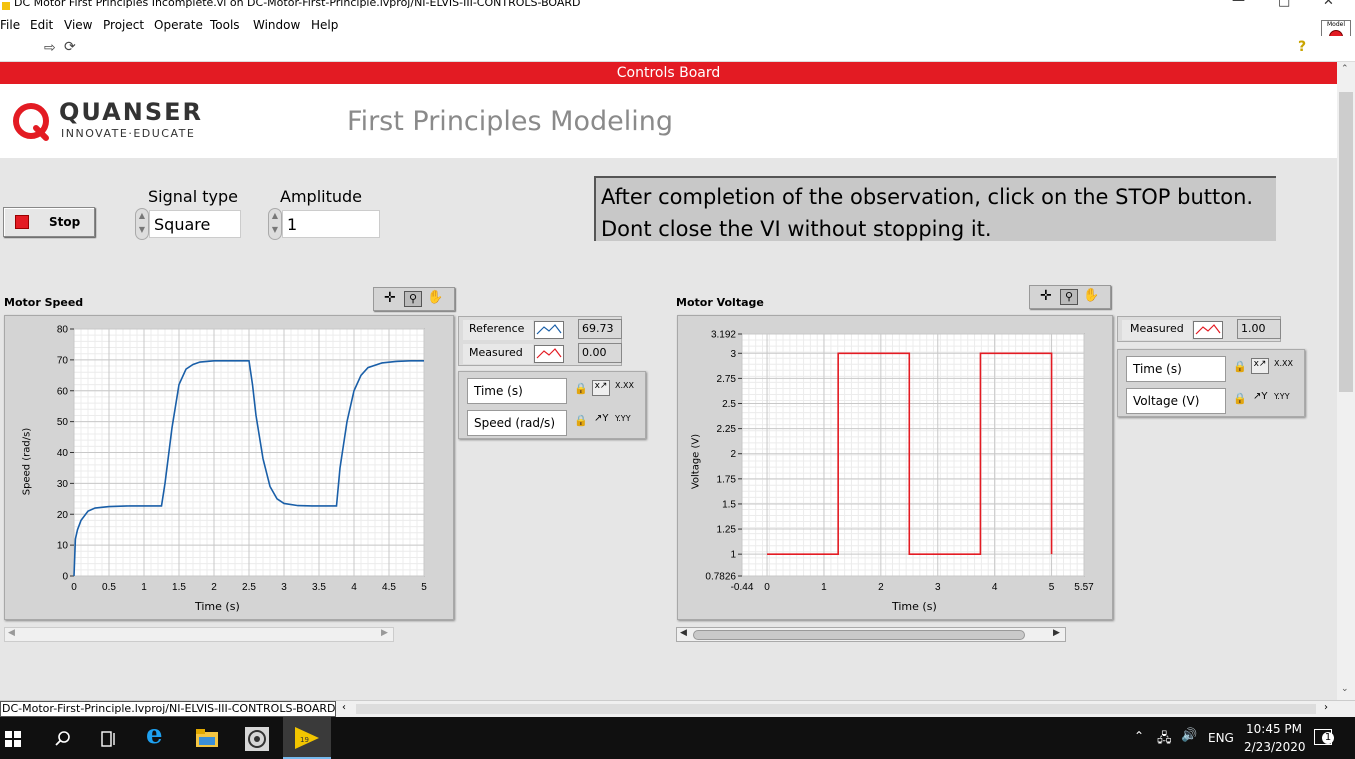  What do you see at coordinates (1189, 735) in the screenshot?
I see `volume-icon: 🔊` at bounding box center [1189, 735].